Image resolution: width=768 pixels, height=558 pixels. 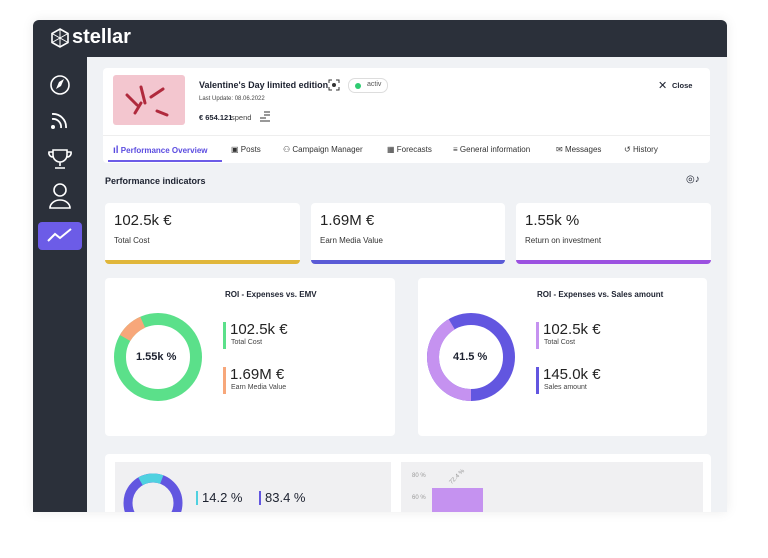 I want to click on legend-label: Earn Media Value, so click(x=259, y=387).